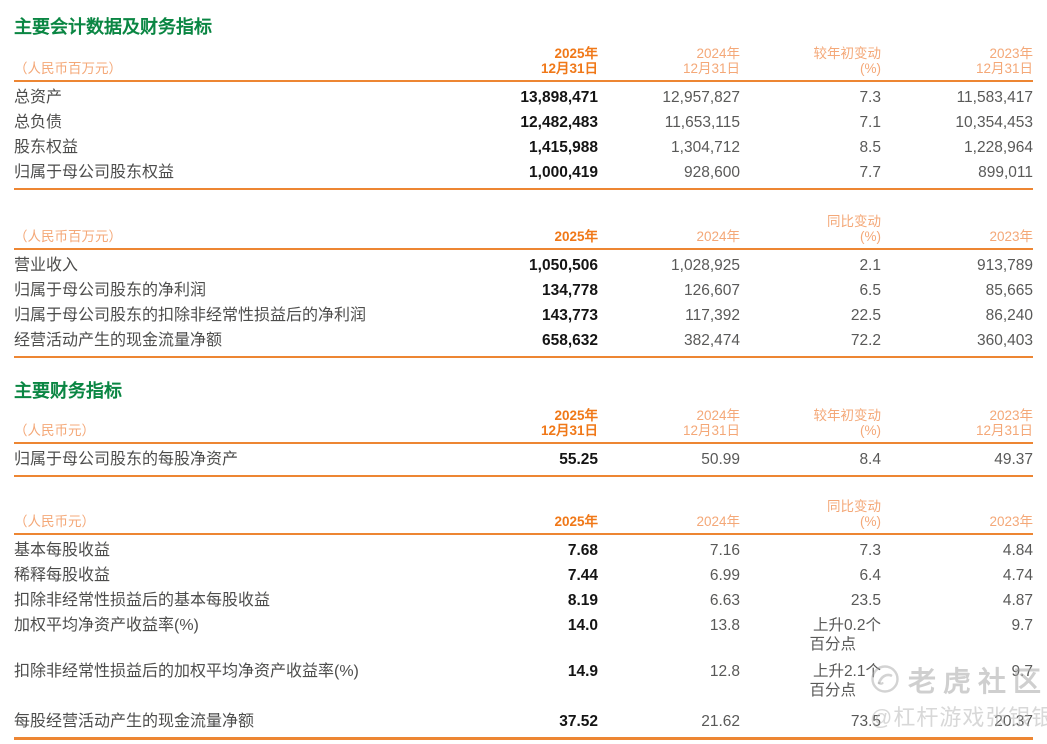 The image size is (1047, 744). Describe the element at coordinates (870, 265) in the screenshot. I see `value-change: 2.1` at that location.